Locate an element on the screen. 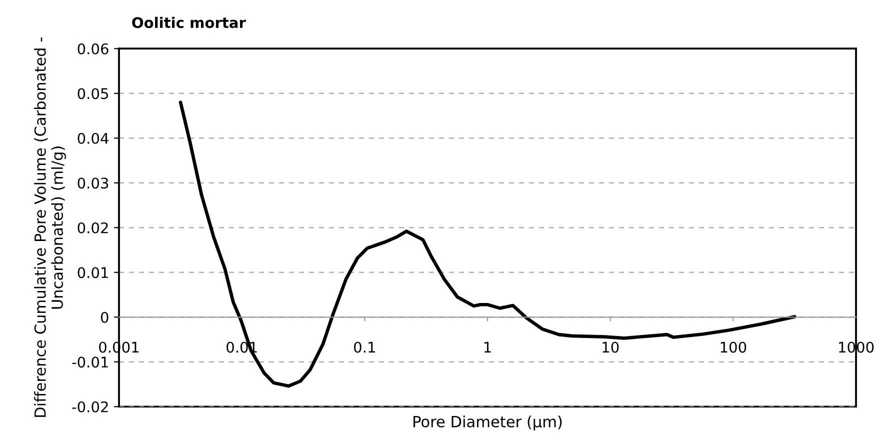 Image resolution: width=888 pixels, height=442 pixels. y-tick-label: 0.04 is located at coordinates (93, 138).